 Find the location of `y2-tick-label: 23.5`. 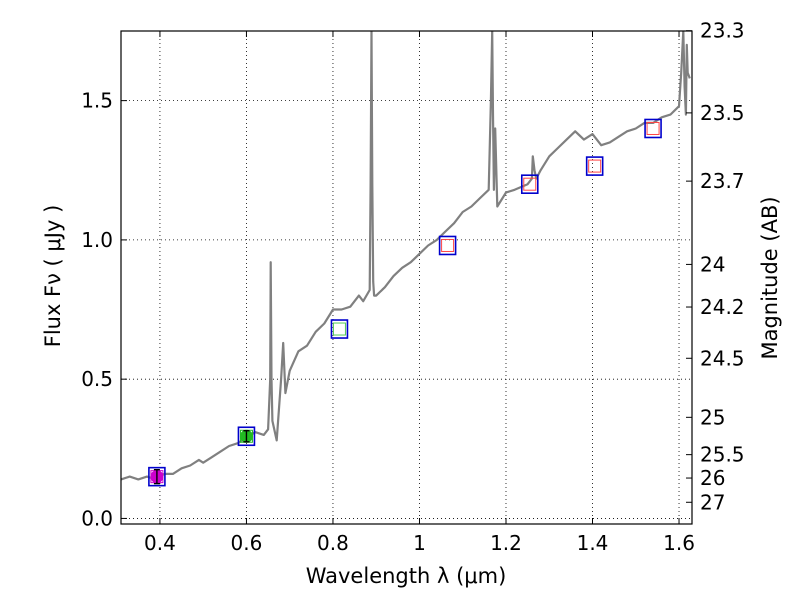

y2-tick-label: 23.5 is located at coordinates (722, 113).